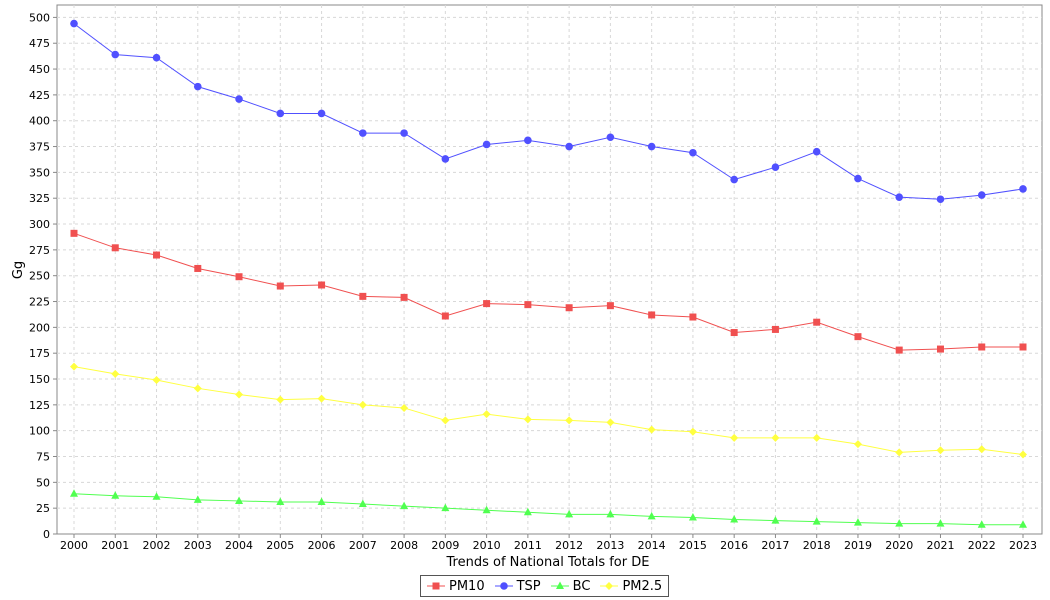 The height and width of the screenshot is (600, 1050). I want to click on y-tick-label: 450, so click(39, 69).